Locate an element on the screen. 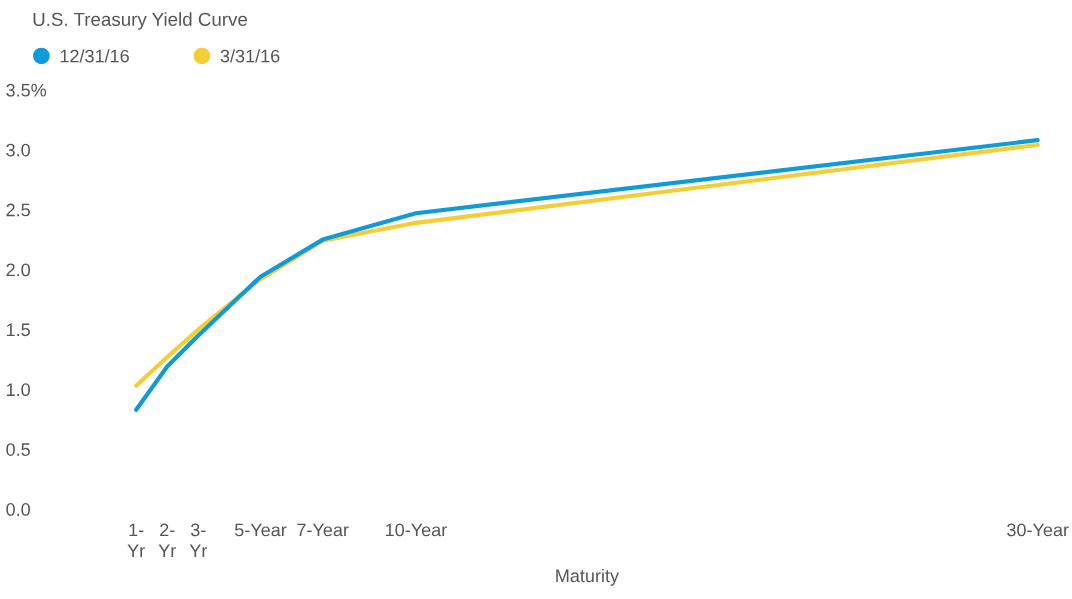  x-tick-label: 30-Year is located at coordinates (1038, 530).